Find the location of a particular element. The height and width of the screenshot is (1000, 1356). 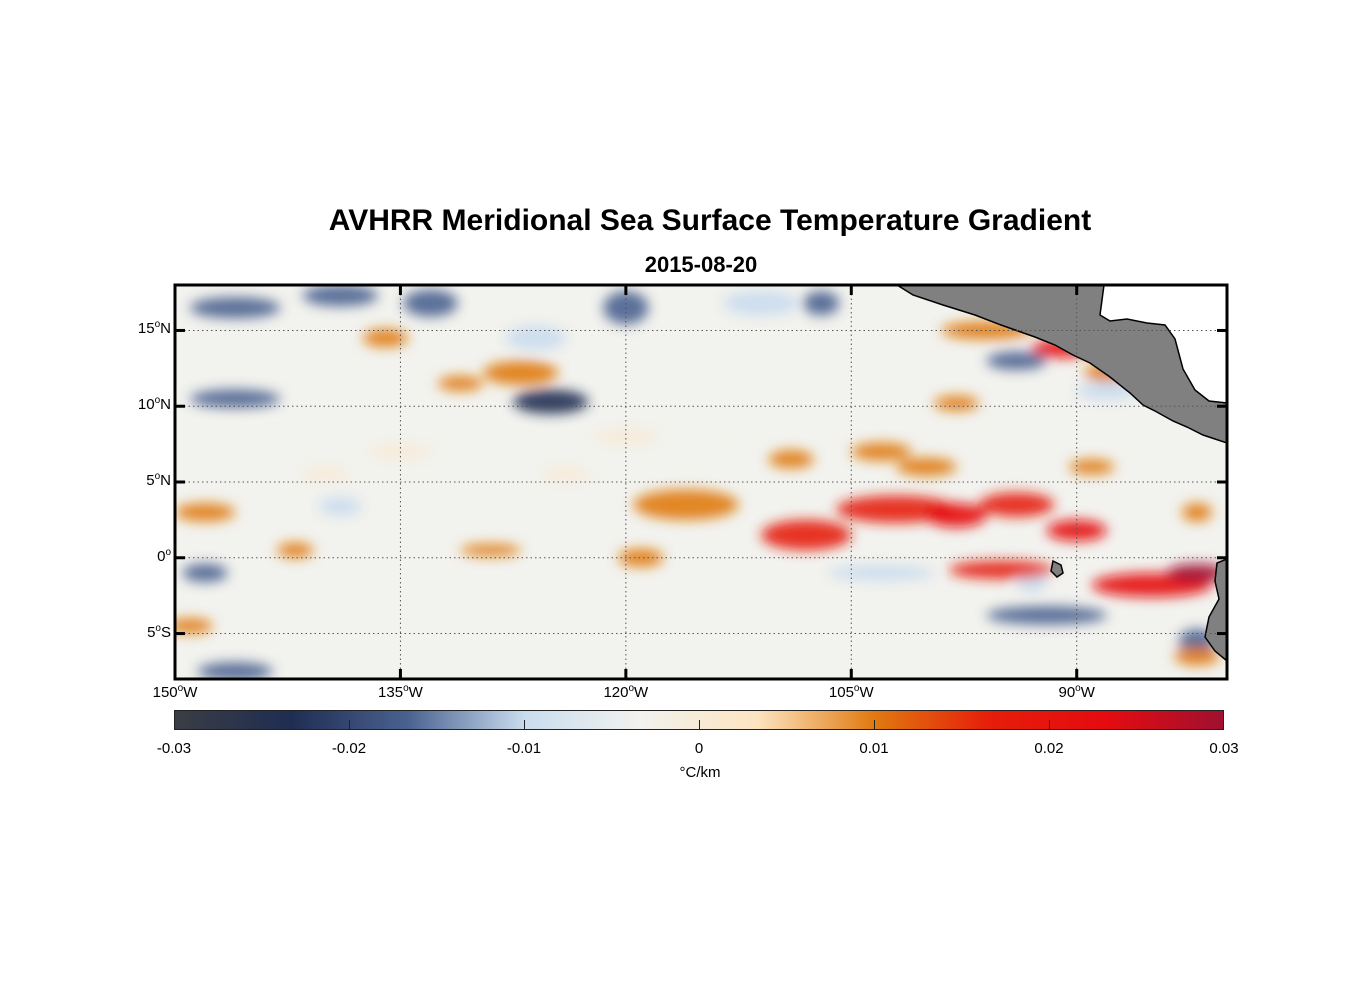

lon-tick-label: 150oW is located at coordinates (175, 692).